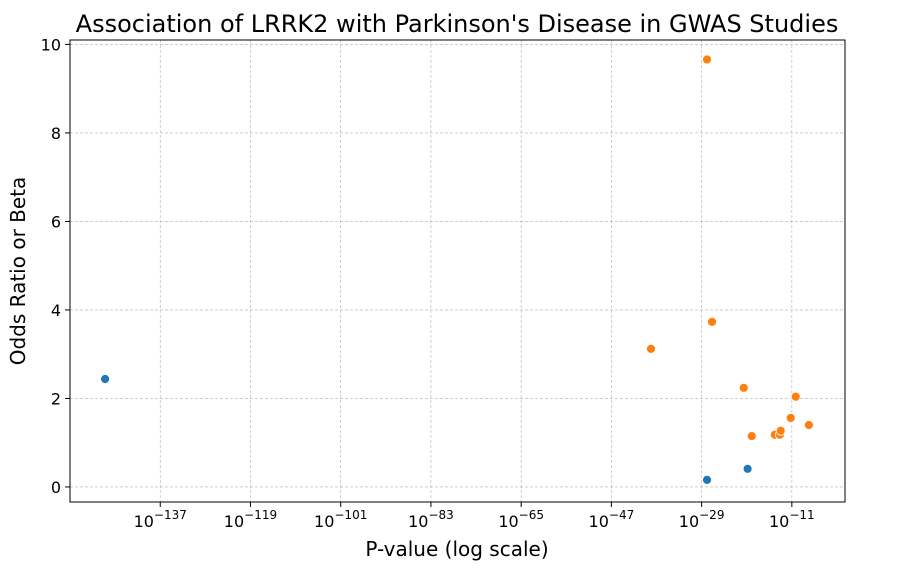  I want to click on x-tick-label: 10−29, so click(702, 519).